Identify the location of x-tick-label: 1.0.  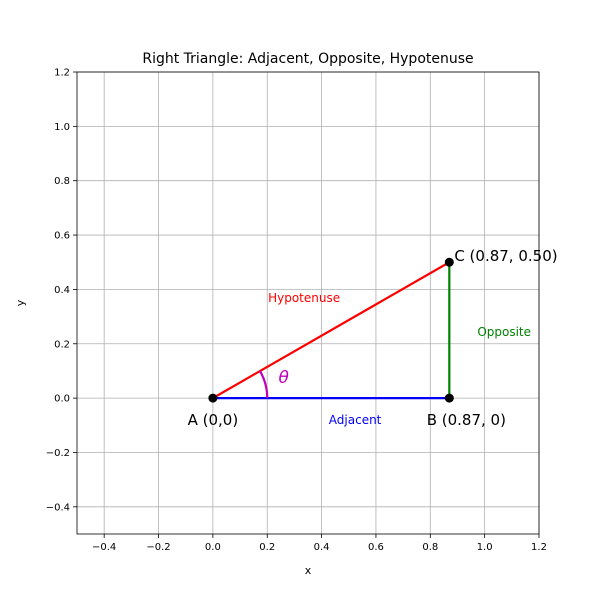
(485, 547).